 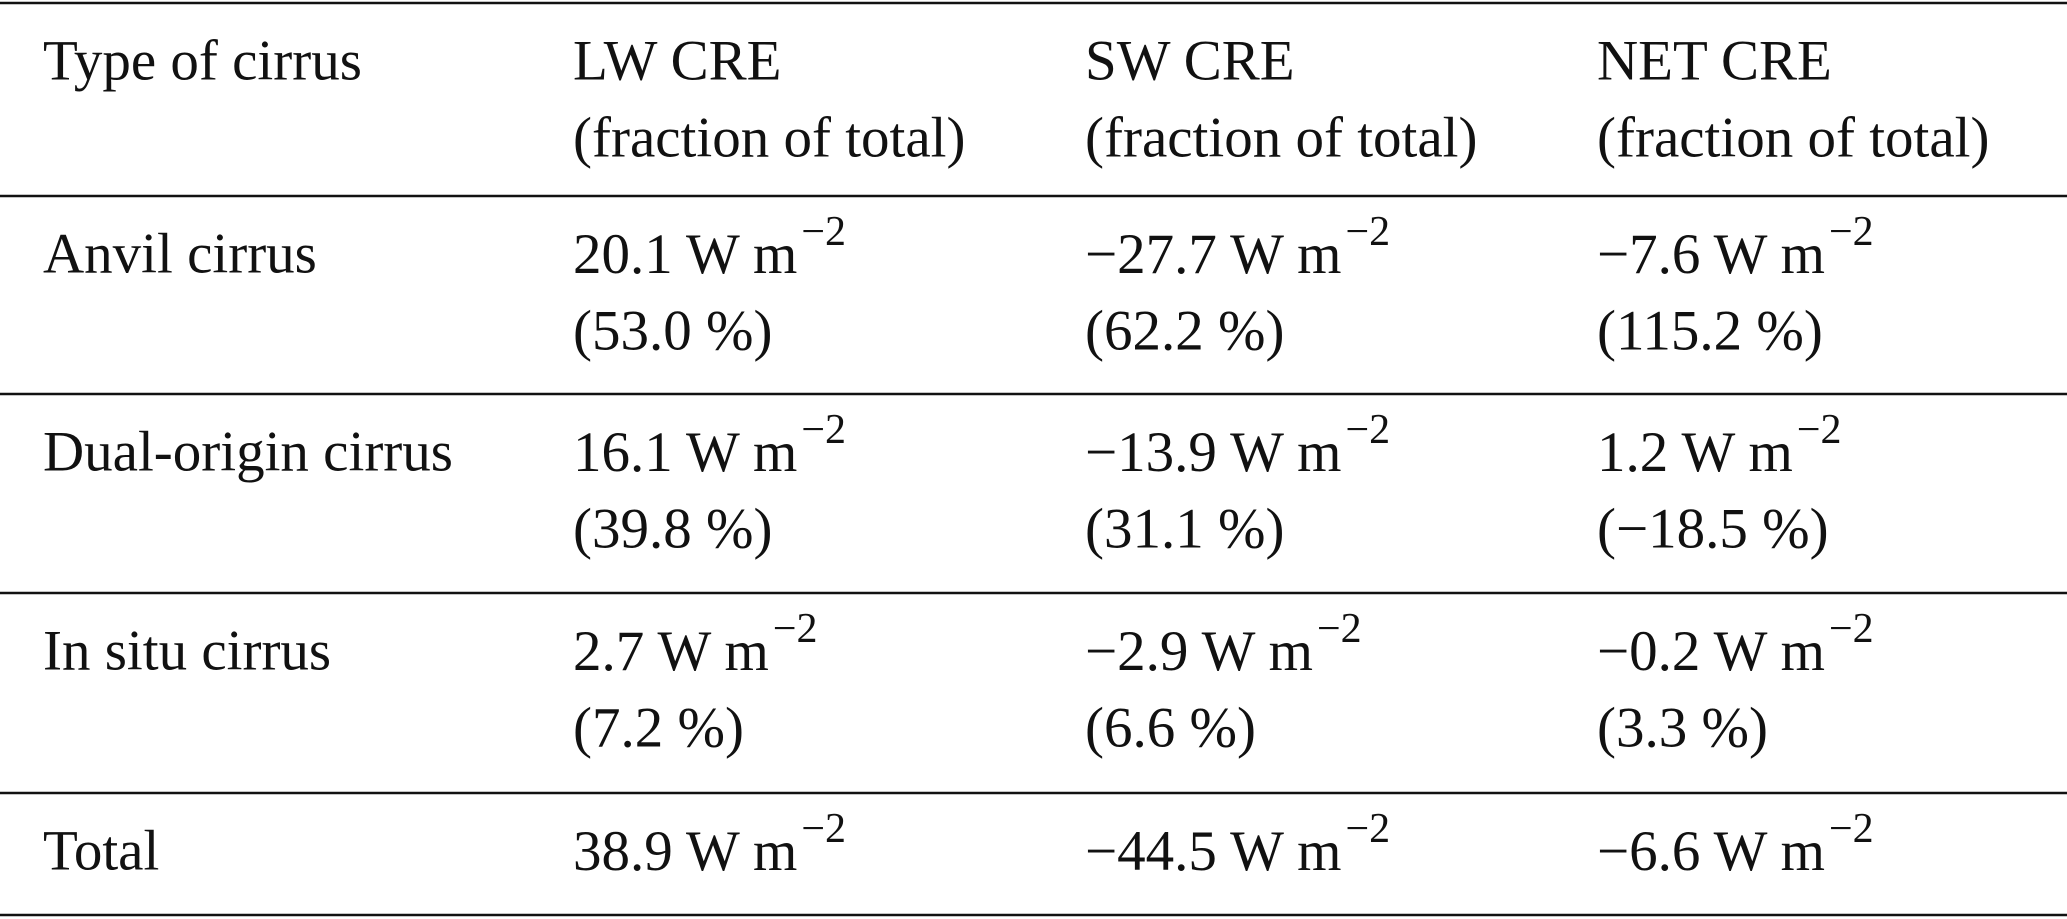 I want to click on cell-value: 2.7 W m−2, so click(x=695, y=644).